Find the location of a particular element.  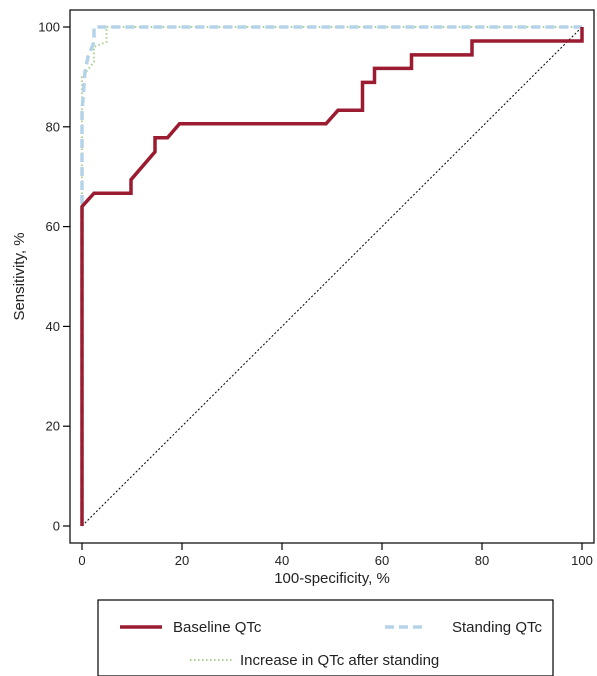

x-tick-label: 0 is located at coordinates (81, 560).